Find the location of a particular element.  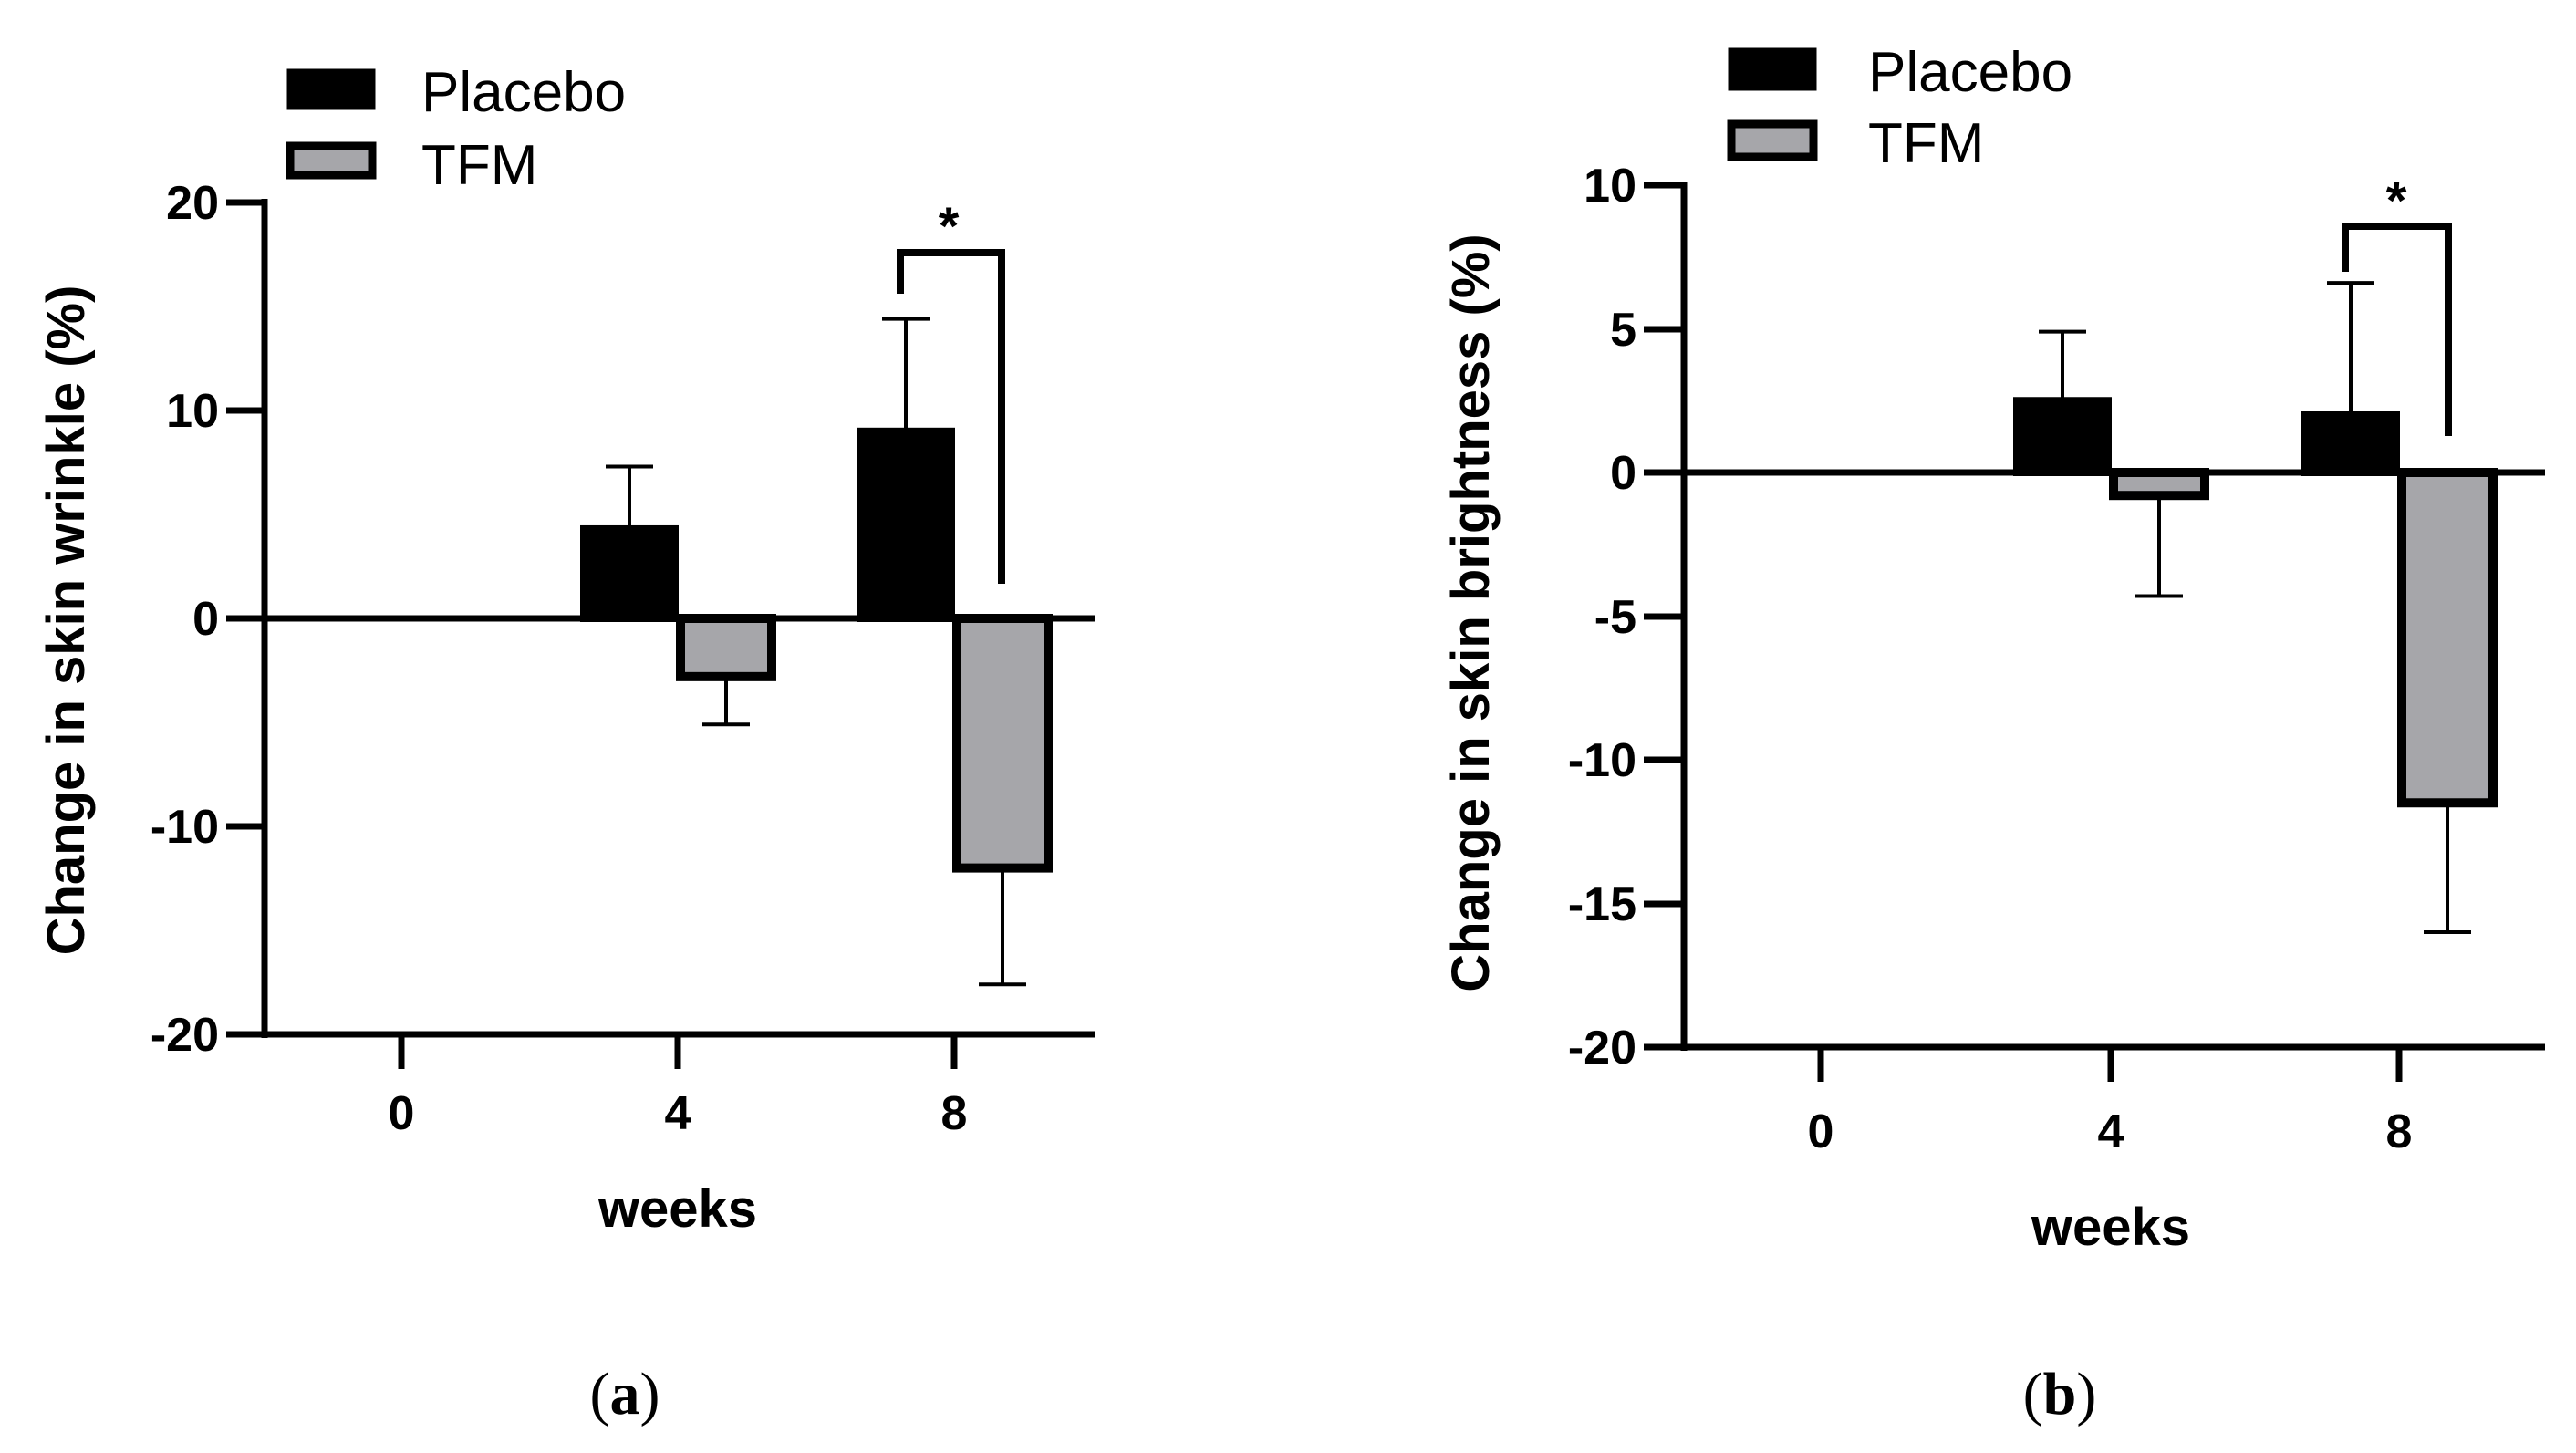

y-tick-label-b-neg20: -20 is located at coordinates (1602, 1048).